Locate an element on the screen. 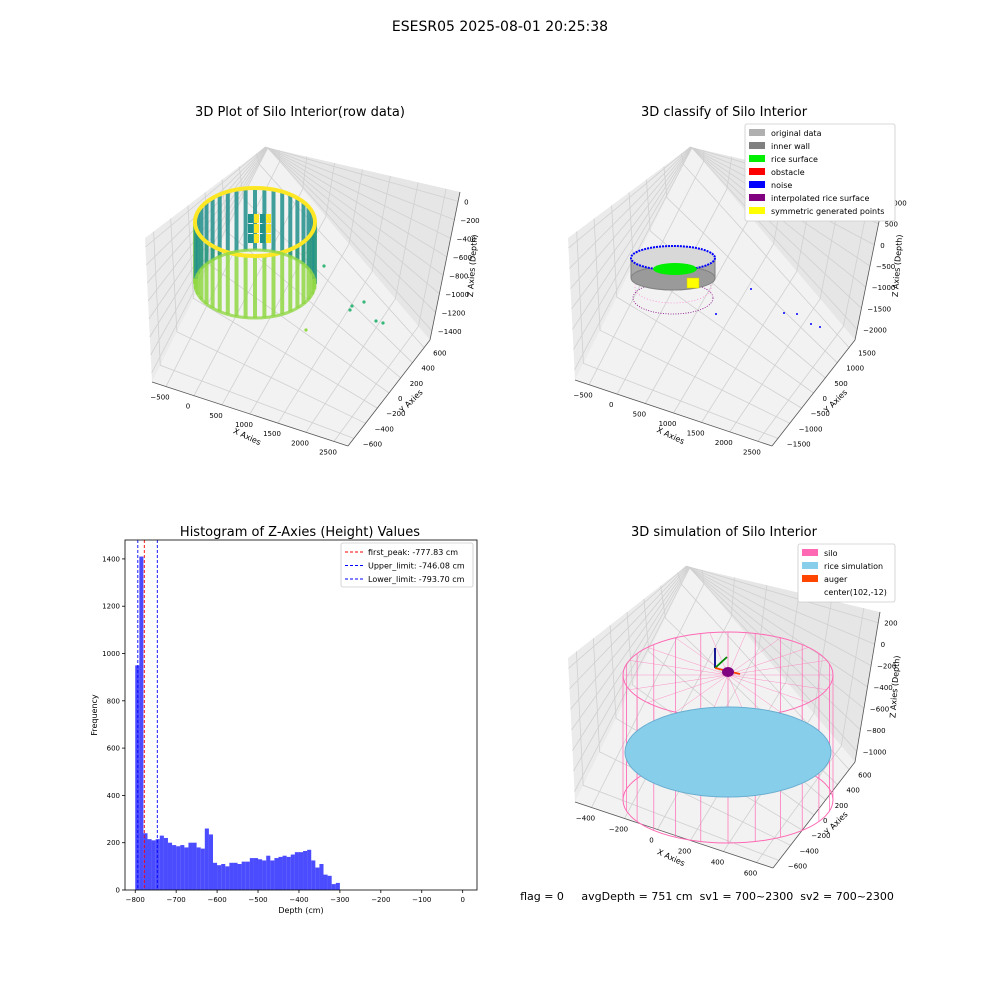  classify-interpolated-ring is located at coordinates (673, 288).